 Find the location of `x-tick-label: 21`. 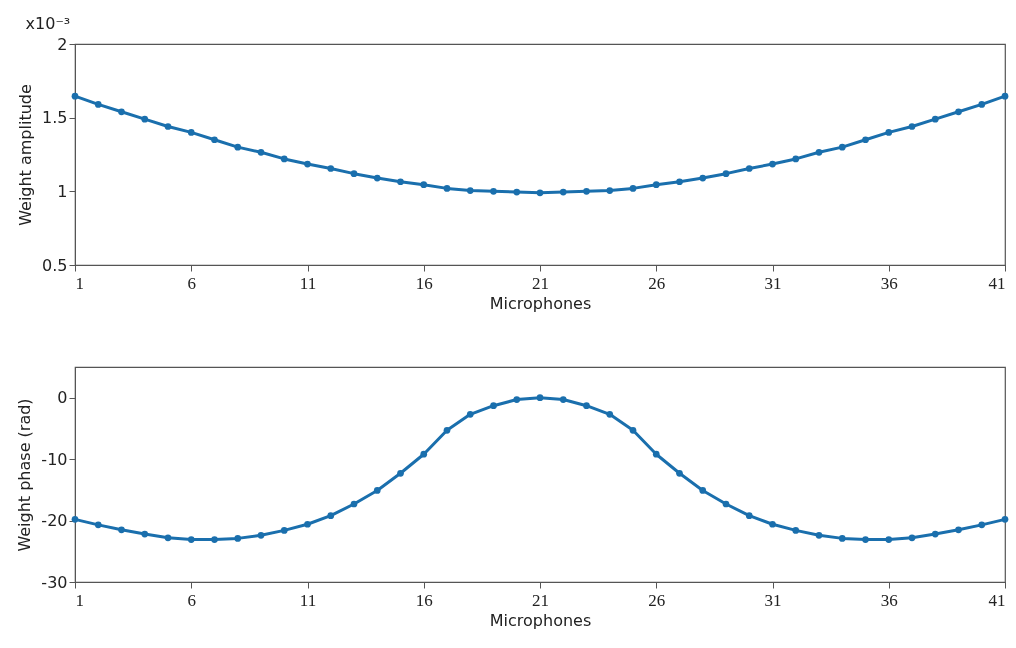

x-tick-label: 21 is located at coordinates (540, 600).